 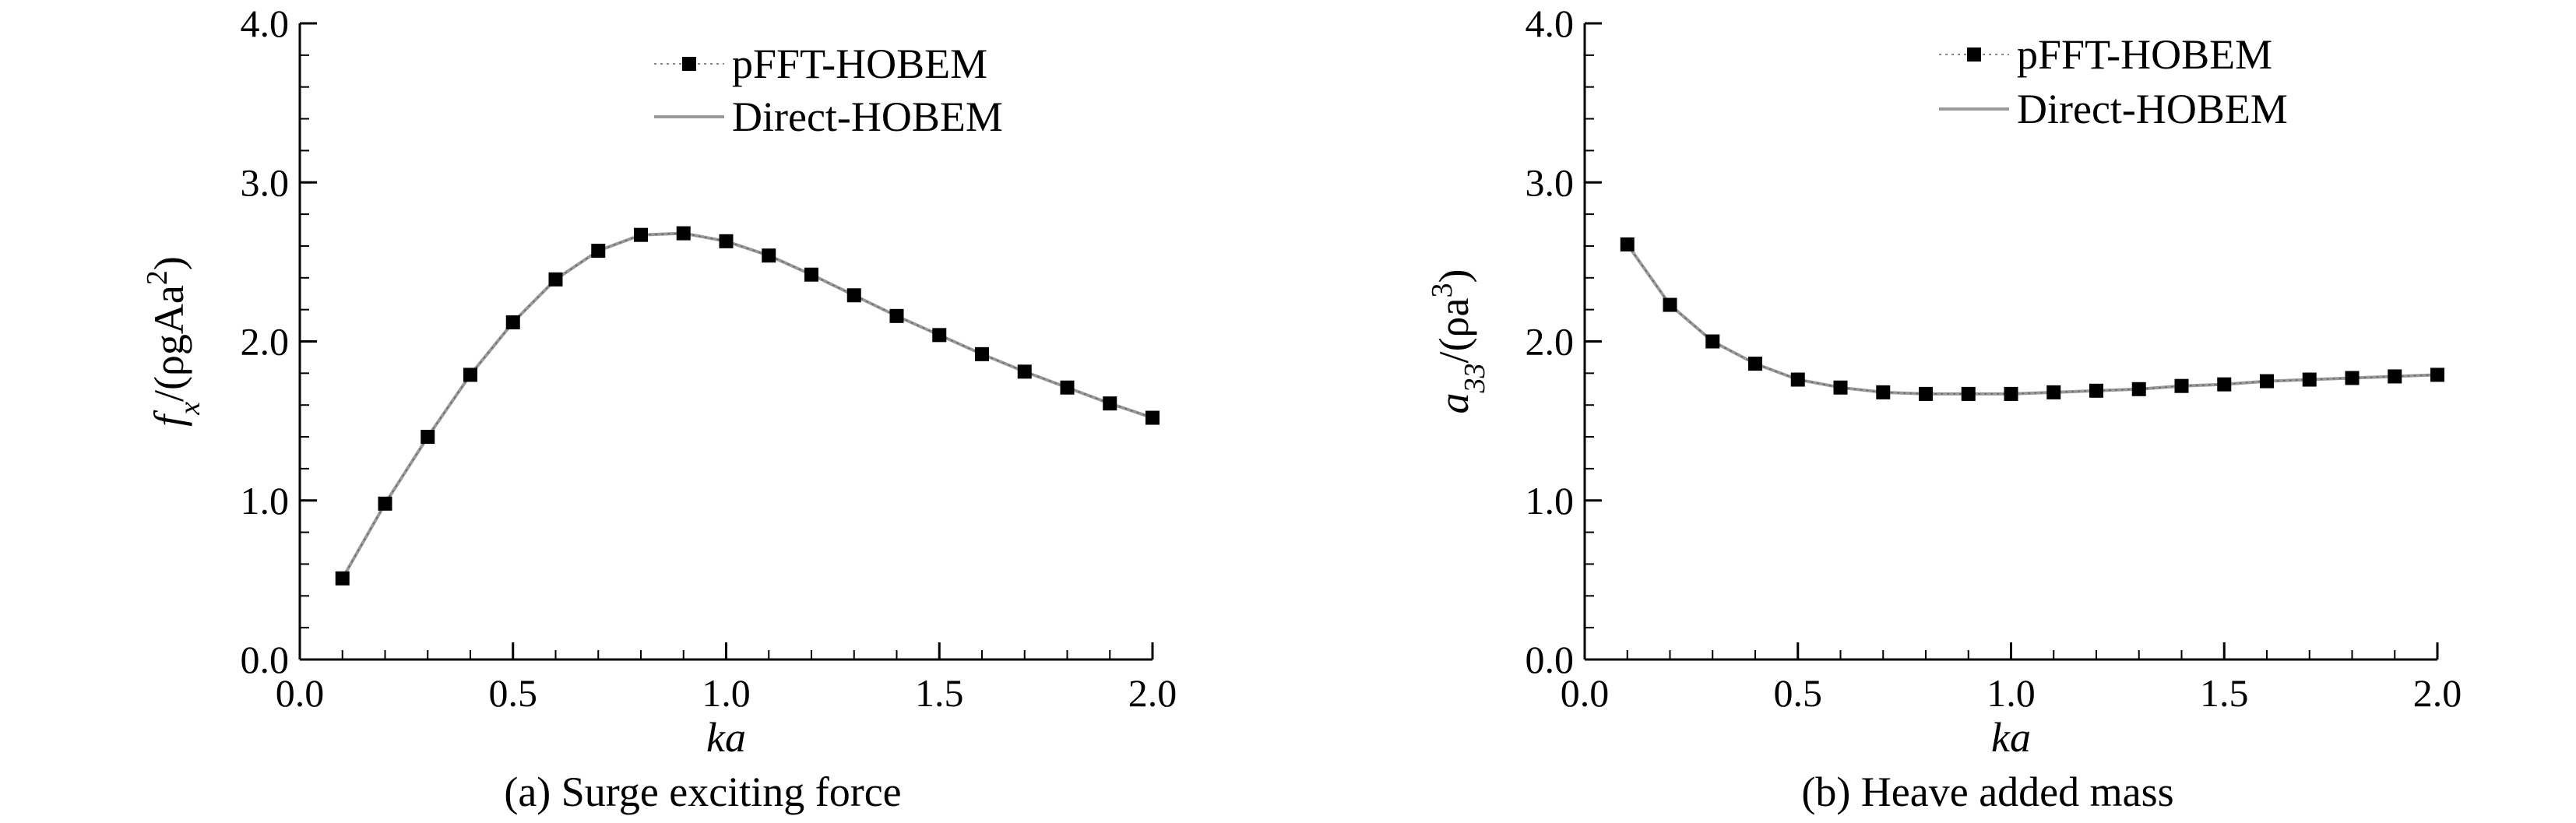 What do you see at coordinates (157, 277) in the screenshot?
I see `y-axis-title-superscript: 2` at bounding box center [157, 277].